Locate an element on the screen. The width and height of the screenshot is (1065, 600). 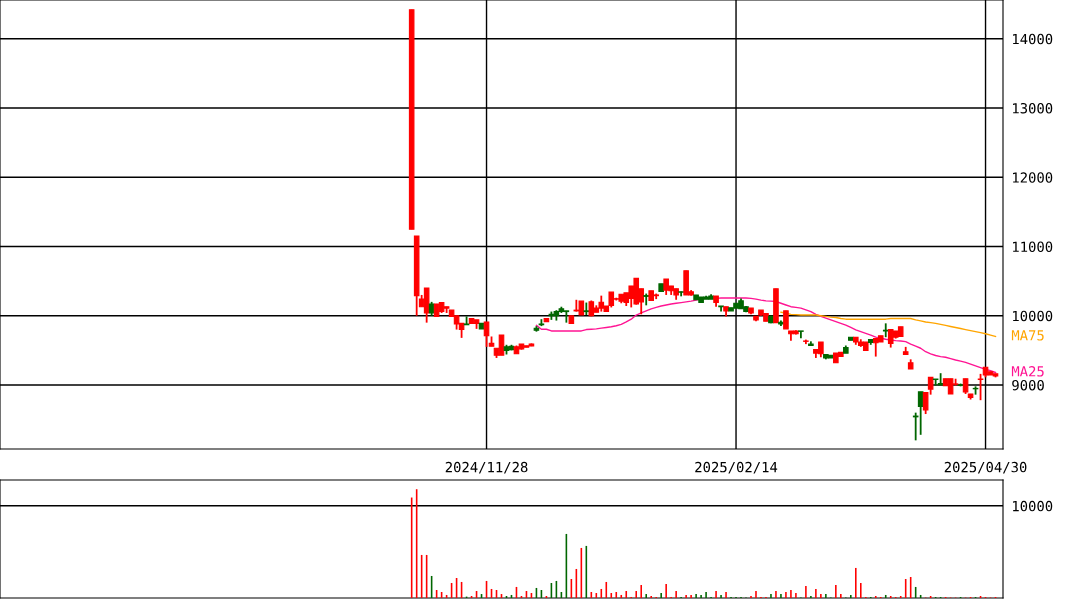
x-tick-label: 2025/02/14 is located at coordinates (736, 467).